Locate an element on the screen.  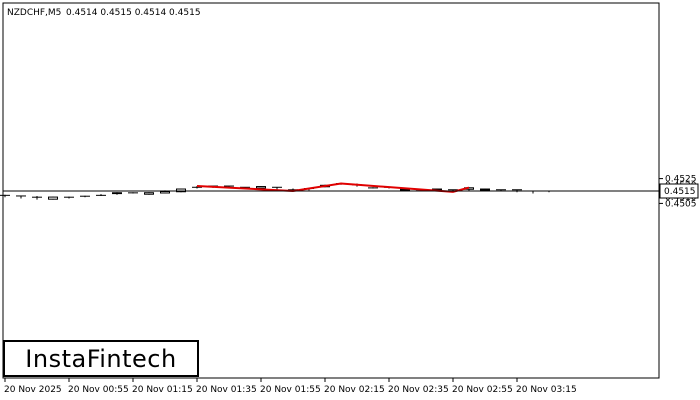
x-tick-label: 20 Nov 02:15 is located at coordinates (354, 390).